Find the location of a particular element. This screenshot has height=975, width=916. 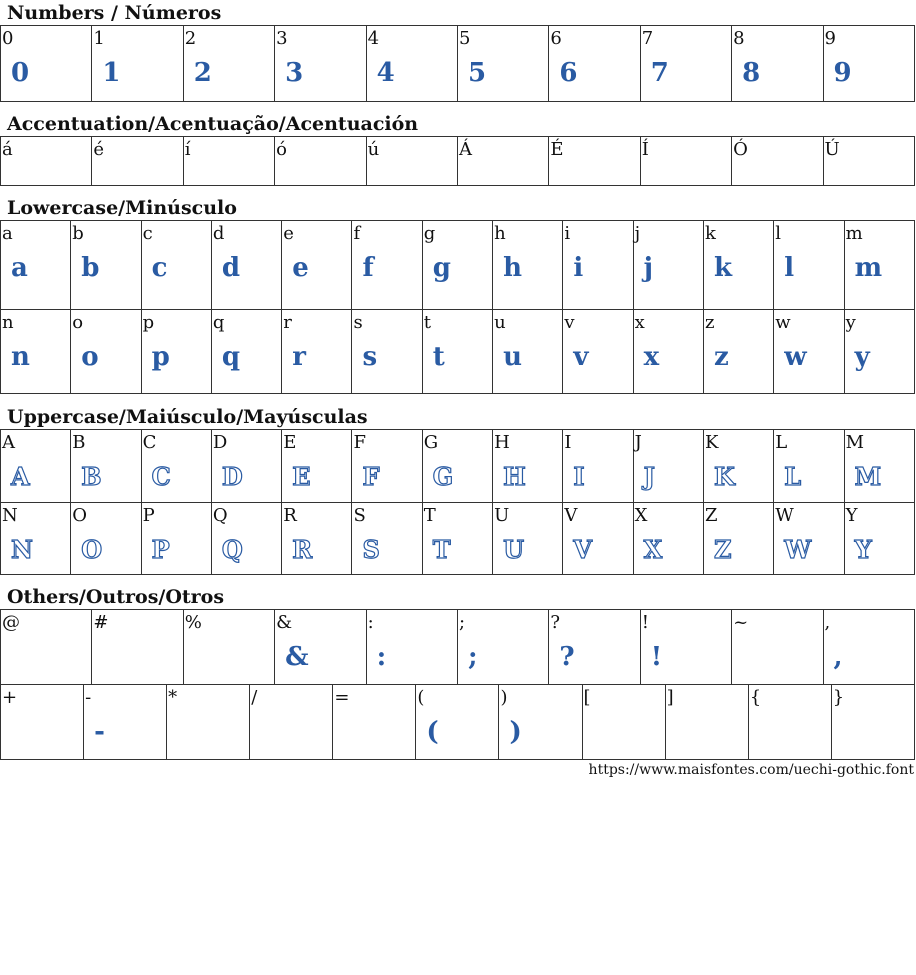

character-label: ! is located at coordinates (645, 622).